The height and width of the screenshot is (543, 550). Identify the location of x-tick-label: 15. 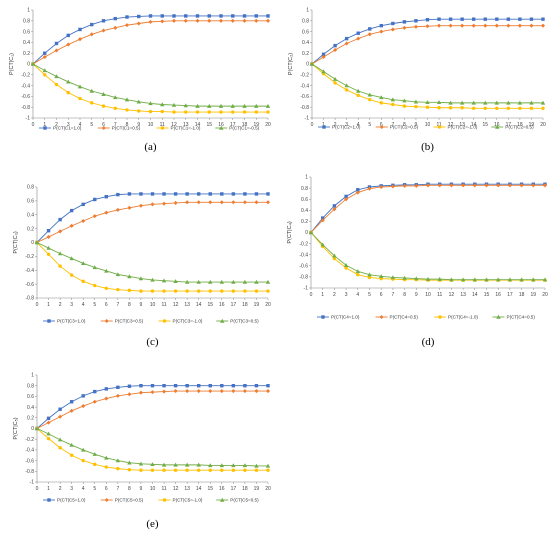
(485, 125).